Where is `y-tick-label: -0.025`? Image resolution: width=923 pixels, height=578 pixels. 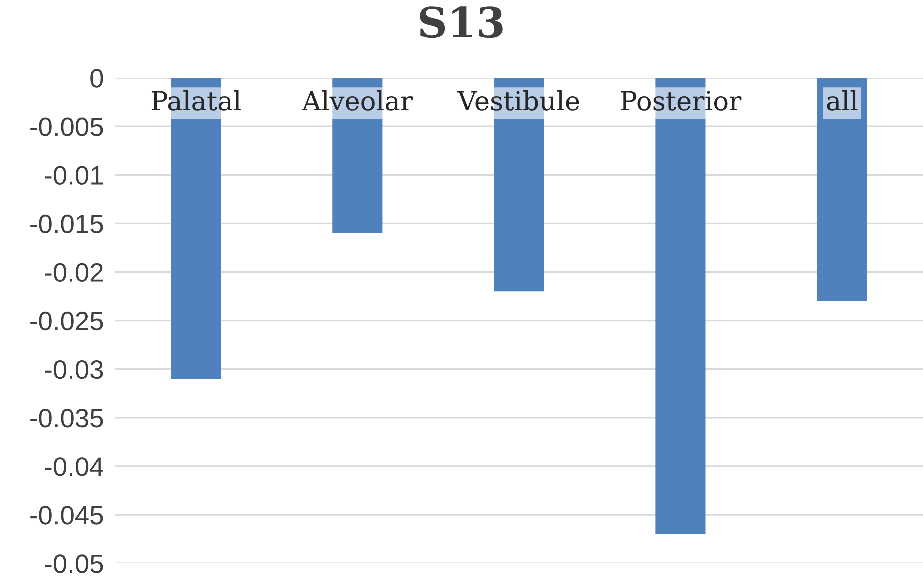 y-tick-label: -0.025 is located at coordinates (67, 321).